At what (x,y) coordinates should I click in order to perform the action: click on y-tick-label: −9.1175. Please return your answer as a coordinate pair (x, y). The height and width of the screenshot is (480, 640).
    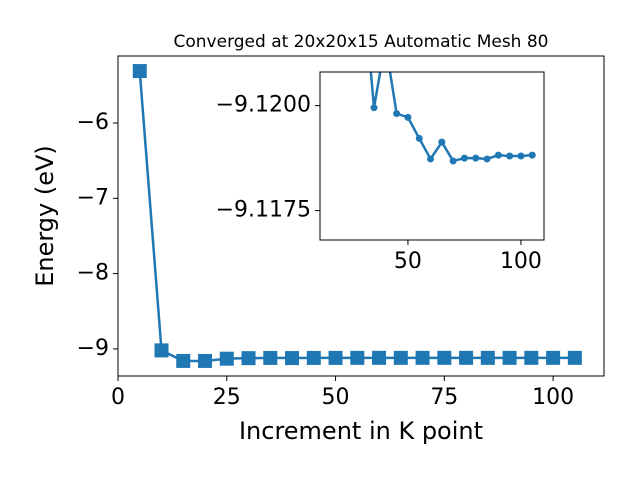
    Looking at the image, I should click on (263, 210).